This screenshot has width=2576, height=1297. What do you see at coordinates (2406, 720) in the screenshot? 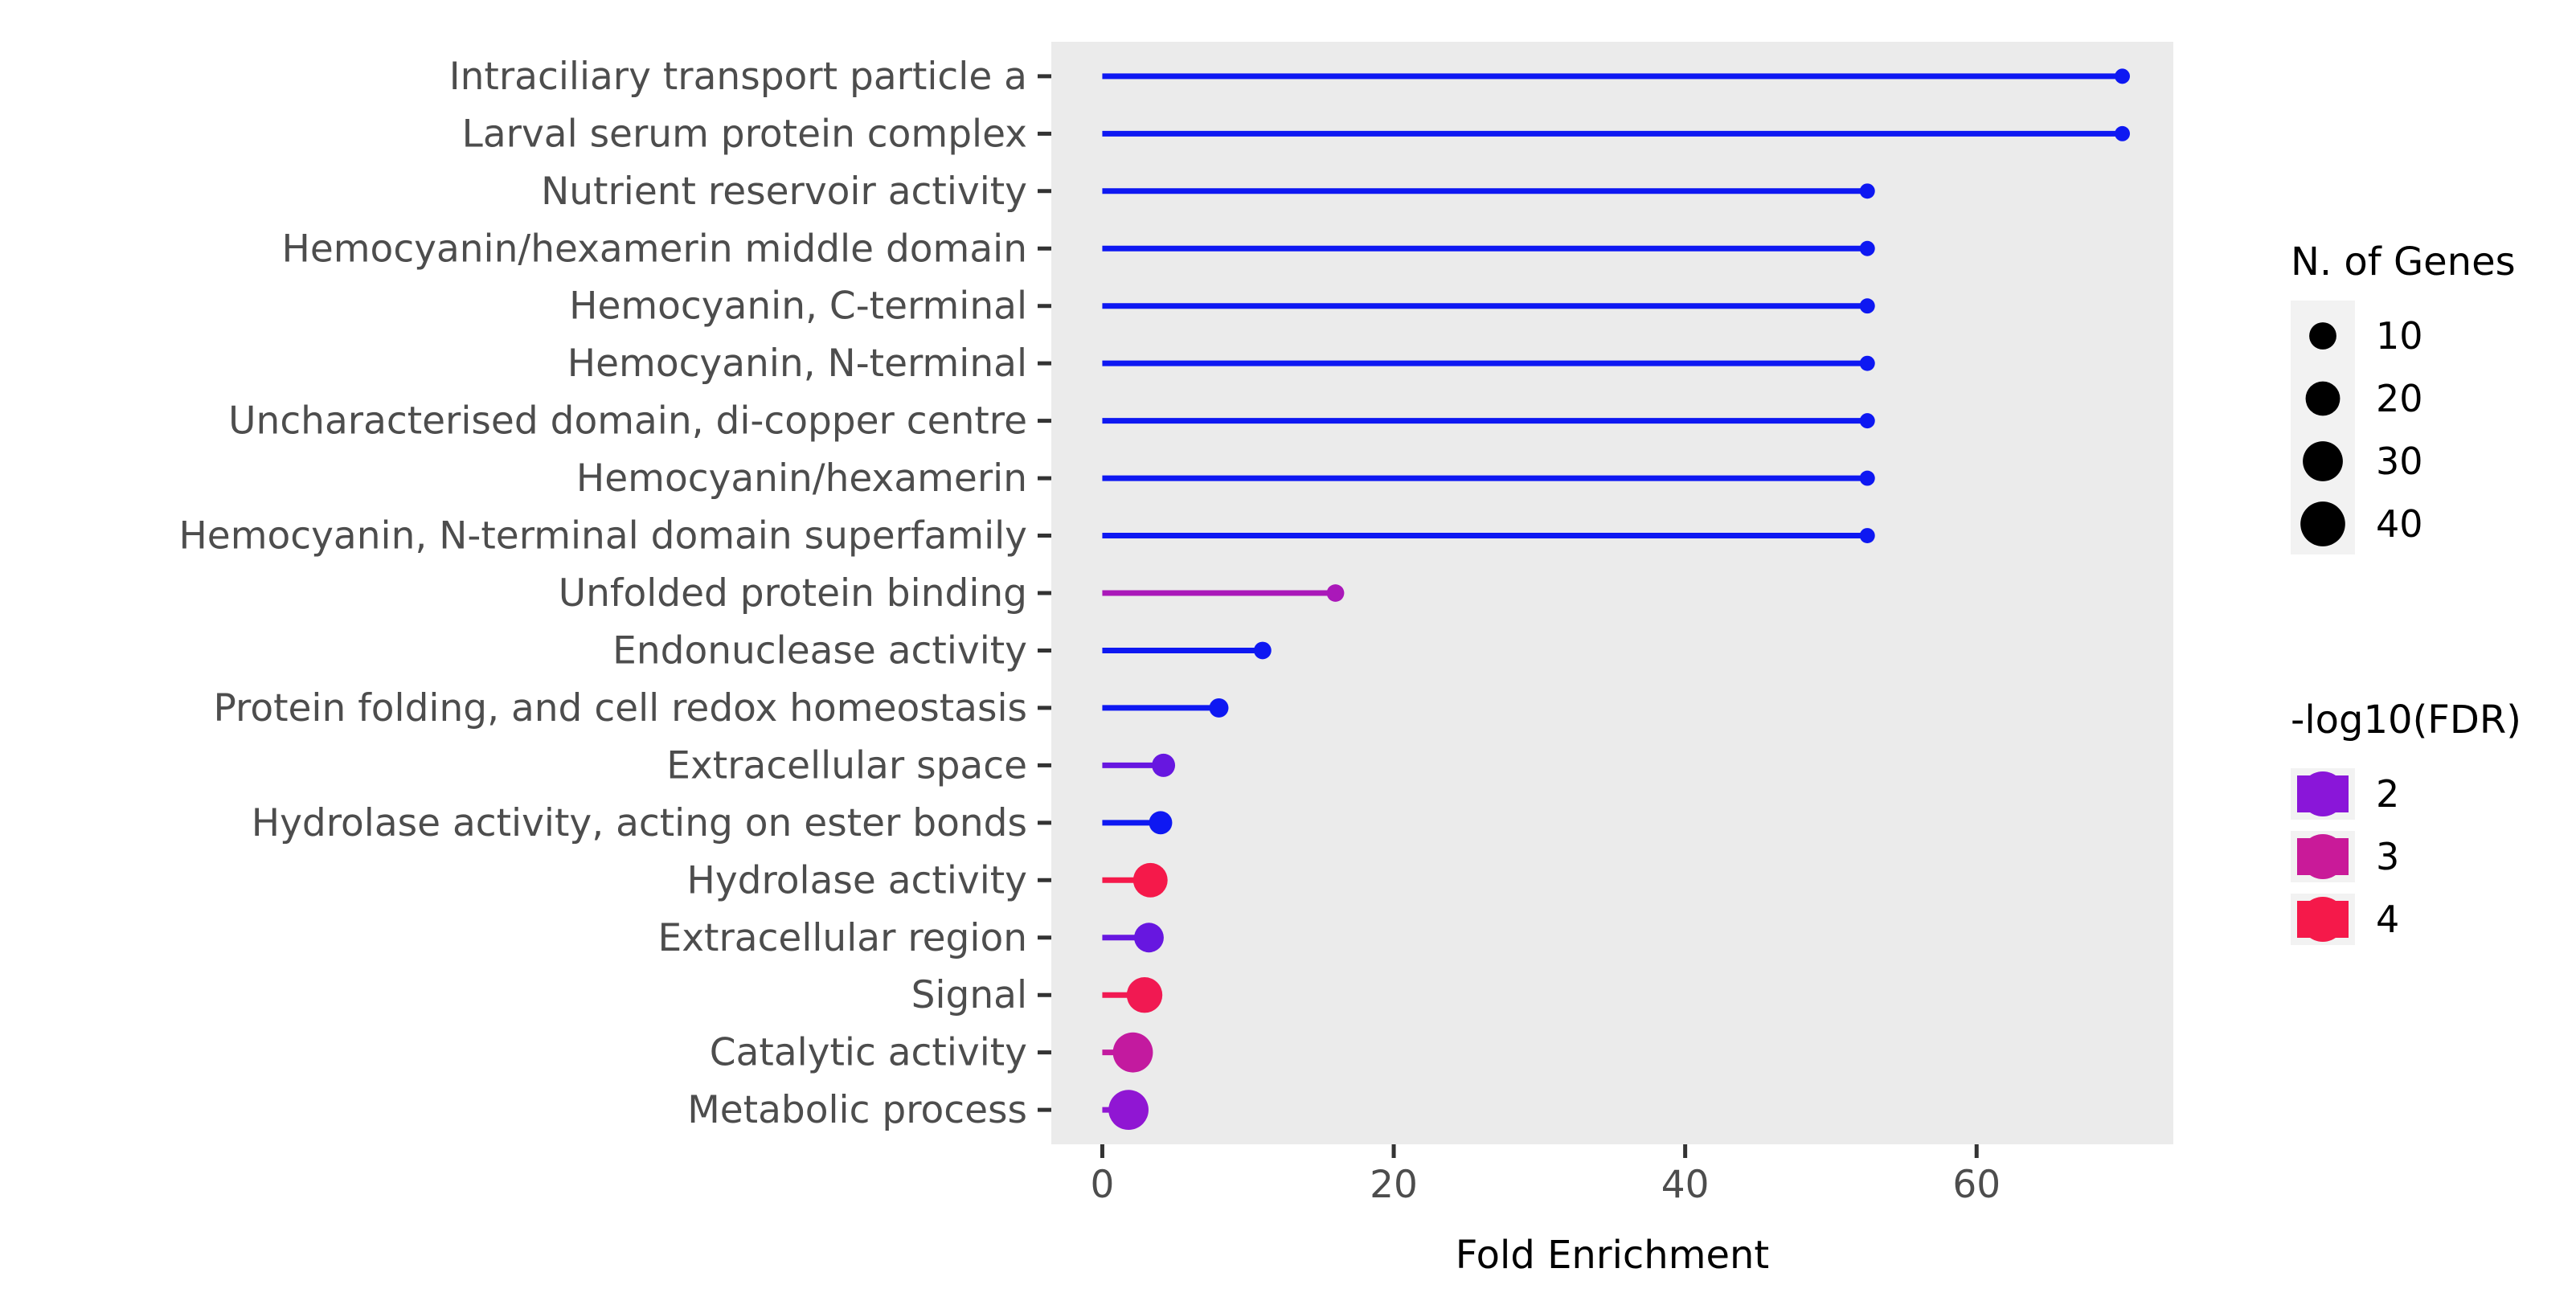
I see `legend-fdr-title: -log10(FDR)` at bounding box center [2406, 720].